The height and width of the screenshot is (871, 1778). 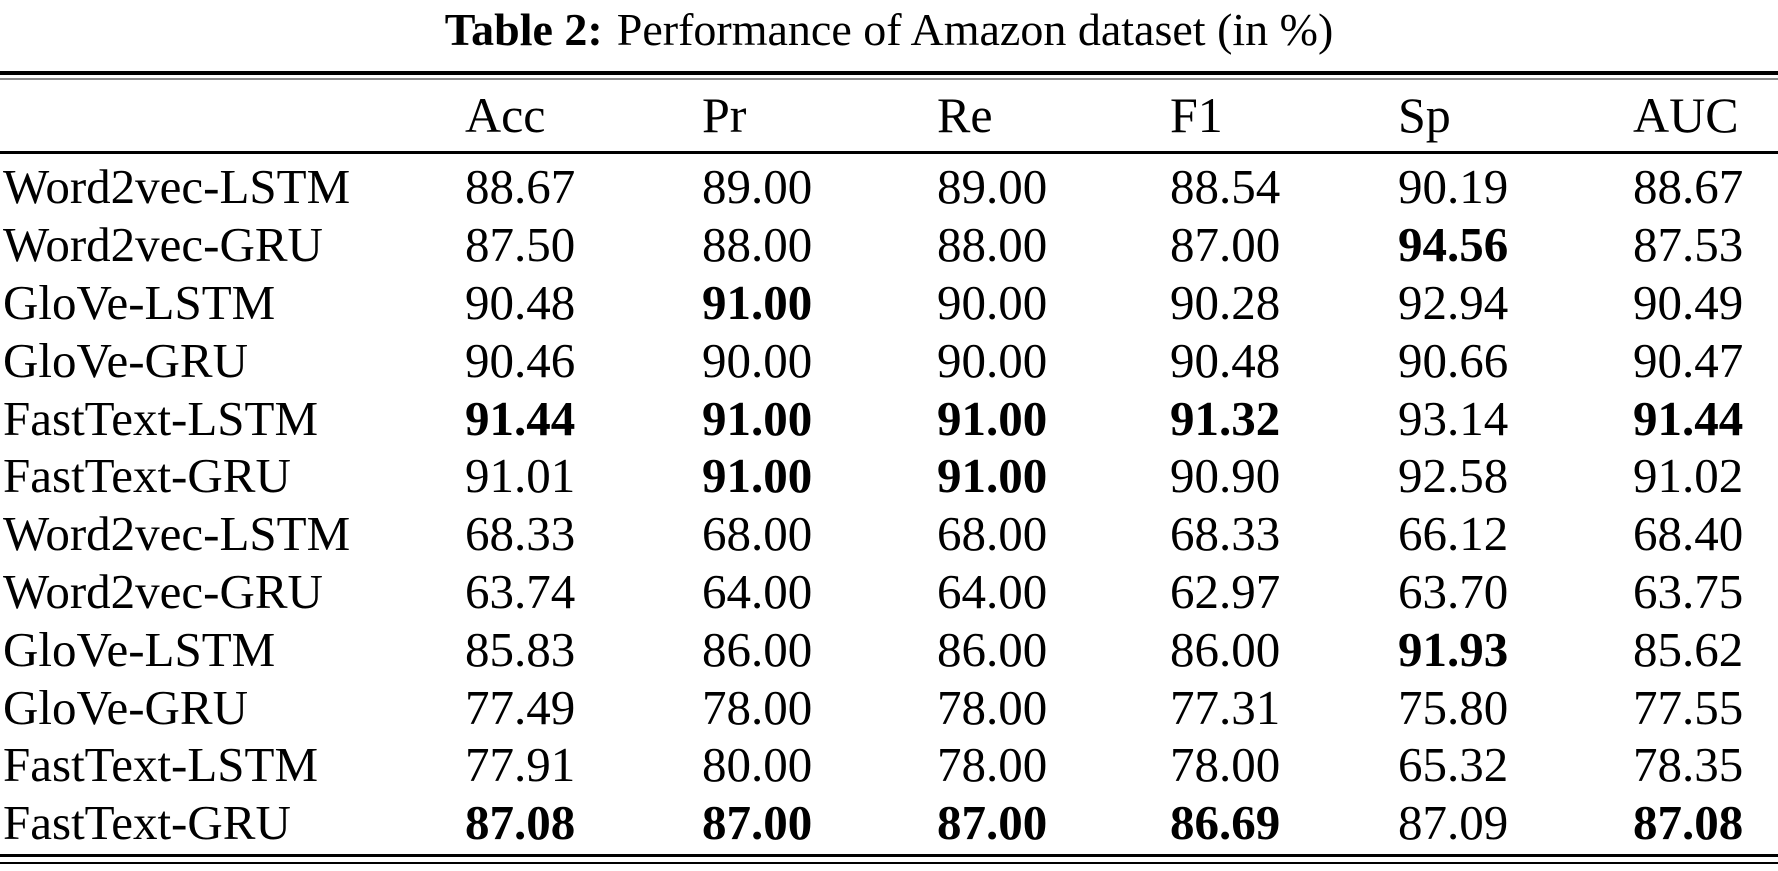 What do you see at coordinates (1225, 187) in the screenshot?
I see `value-cell: 88.54` at bounding box center [1225, 187].